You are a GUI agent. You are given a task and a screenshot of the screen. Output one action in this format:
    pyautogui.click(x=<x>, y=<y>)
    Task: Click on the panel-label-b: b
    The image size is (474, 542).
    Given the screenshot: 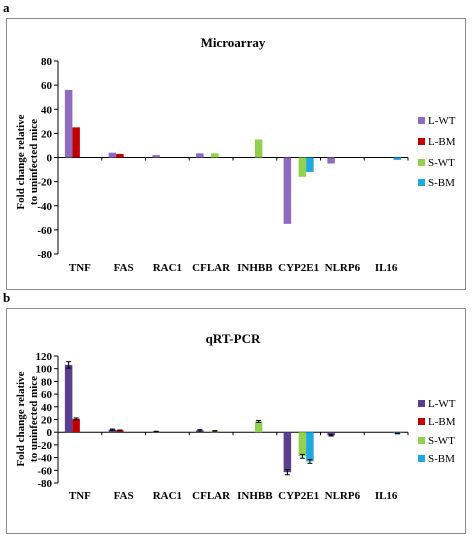 What is the action you would take?
    pyautogui.click(x=7, y=297)
    